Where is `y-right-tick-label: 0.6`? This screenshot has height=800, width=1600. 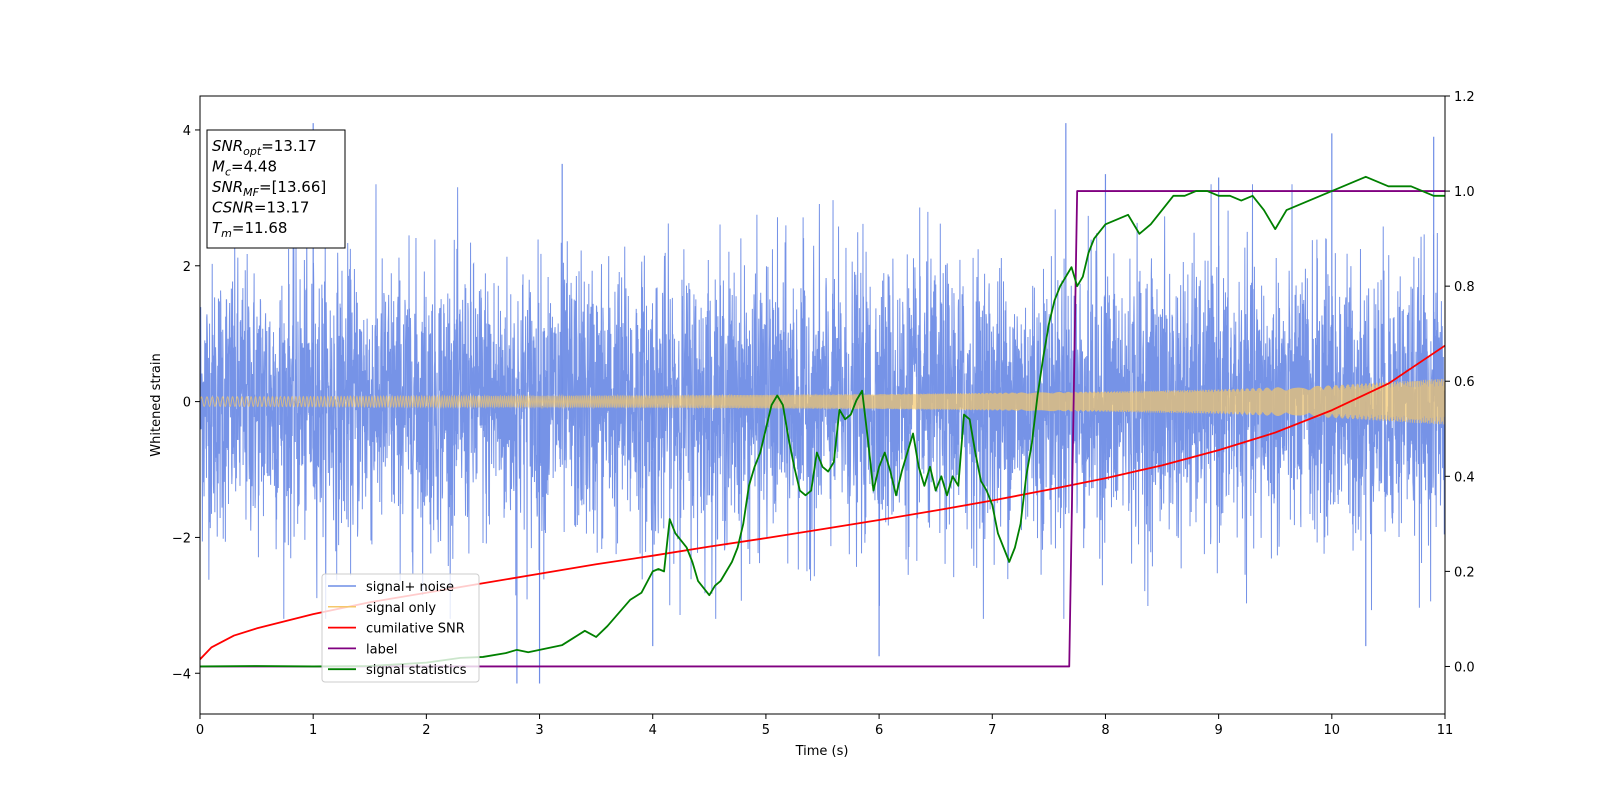
y-right-tick-label: 0.6 is located at coordinates (1464, 382).